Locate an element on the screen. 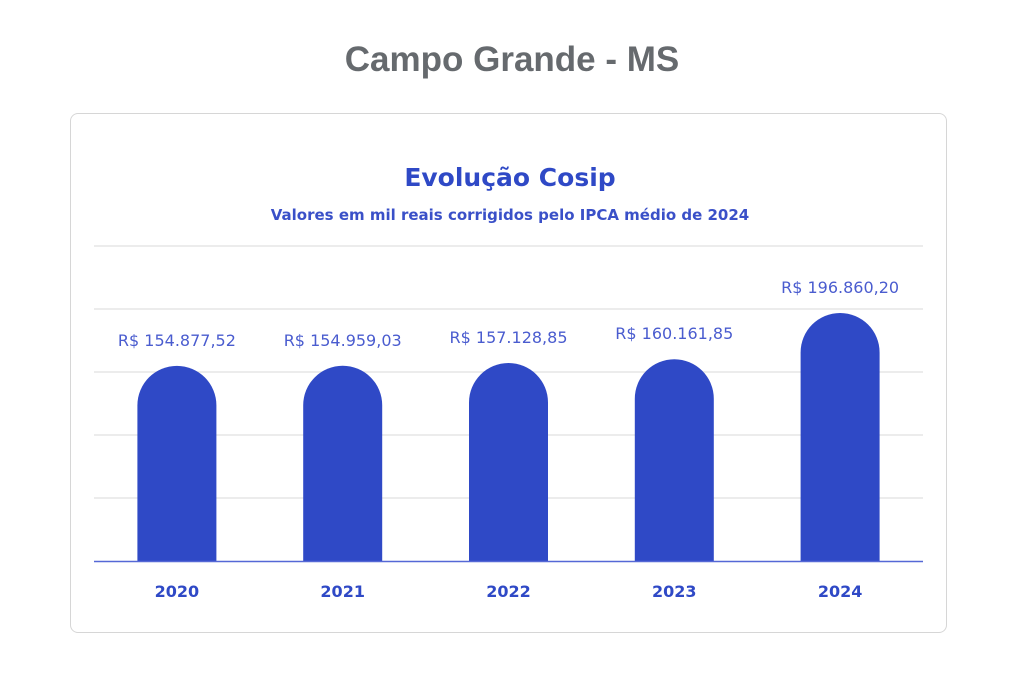 This screenshot has height=686, width=1024. x-tick-label: 2022 is located at coordinates (508, 591).